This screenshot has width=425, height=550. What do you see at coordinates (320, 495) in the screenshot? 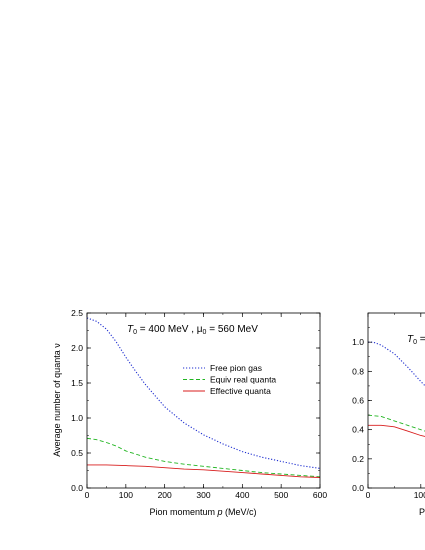
I see `x-tick-label: 600` at bounding box center [320, 495].